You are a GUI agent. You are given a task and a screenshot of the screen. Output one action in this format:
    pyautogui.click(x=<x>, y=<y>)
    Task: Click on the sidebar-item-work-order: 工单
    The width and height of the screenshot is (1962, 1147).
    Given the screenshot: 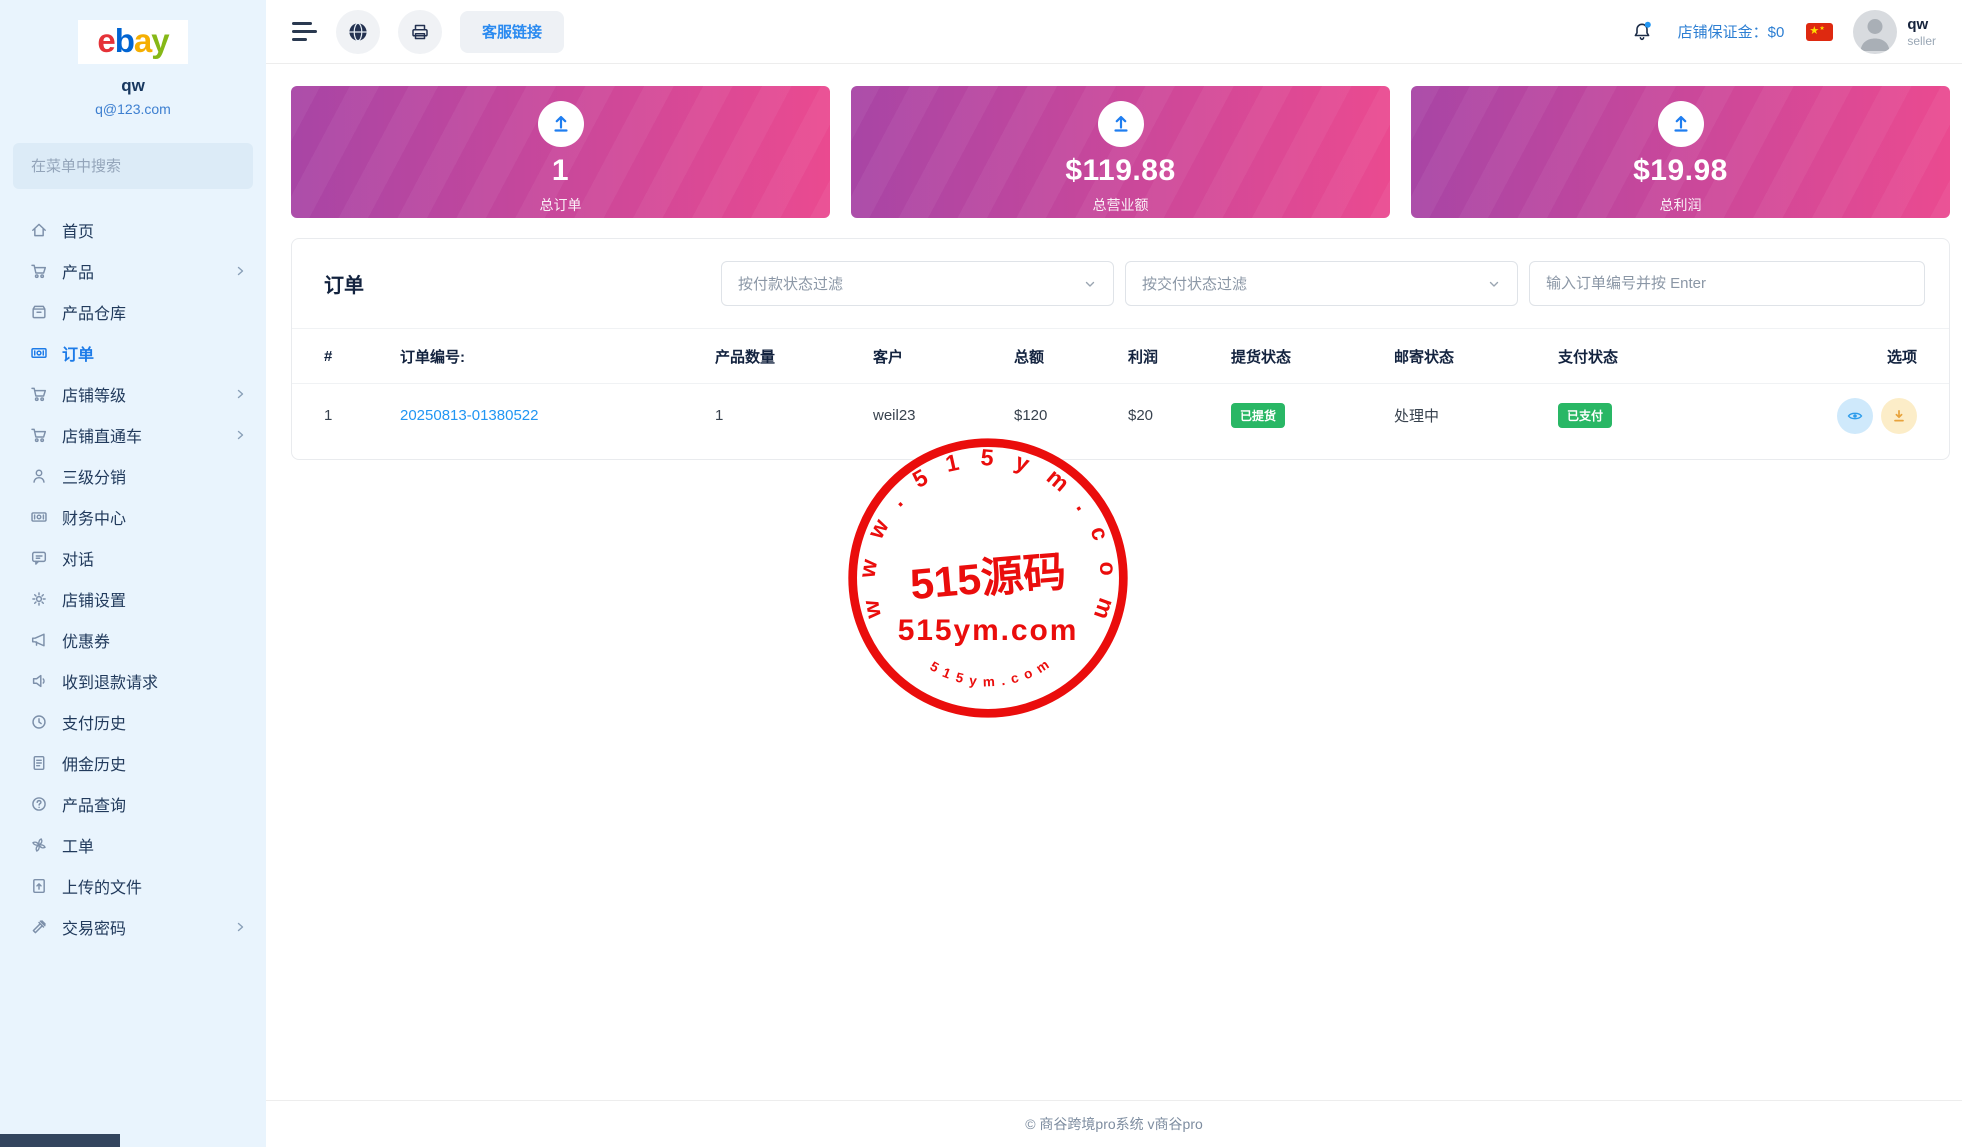 What is the action you would take?
    pyautogui.click(x=133, y=844)
    